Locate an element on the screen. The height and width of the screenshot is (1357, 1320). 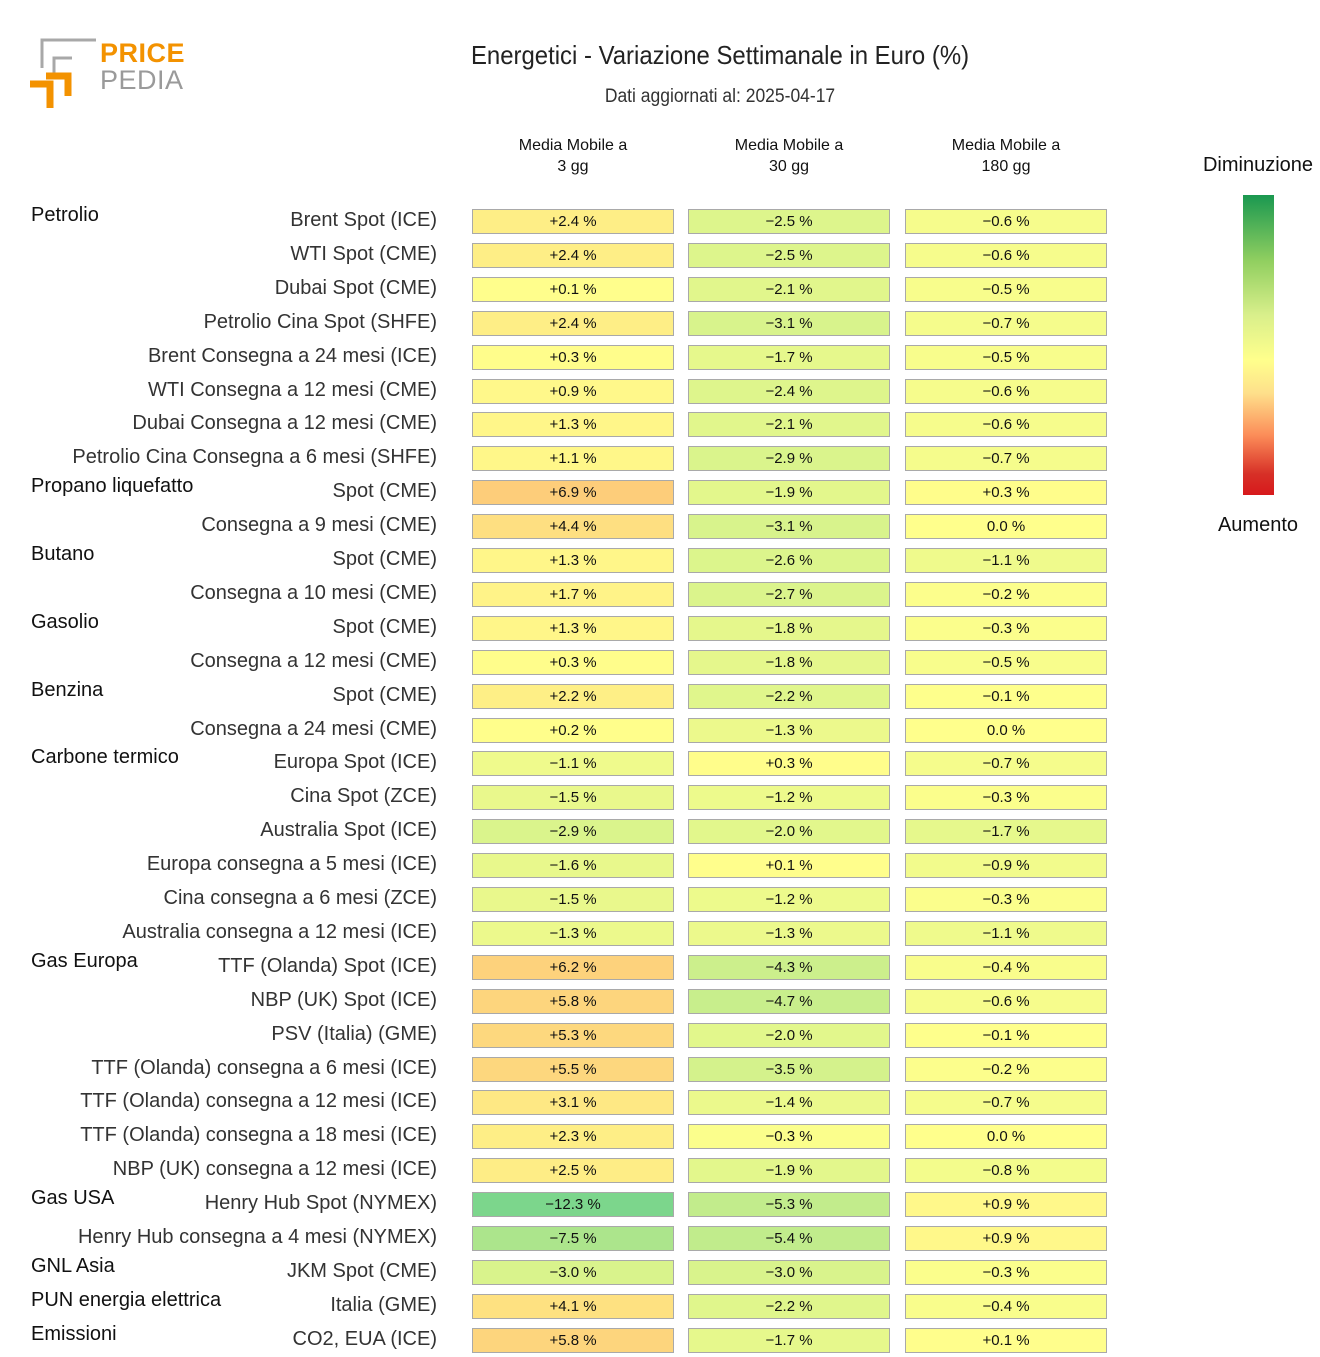
row-label: CO2, EUA (ICE) is located at coordinates (364, 1338).